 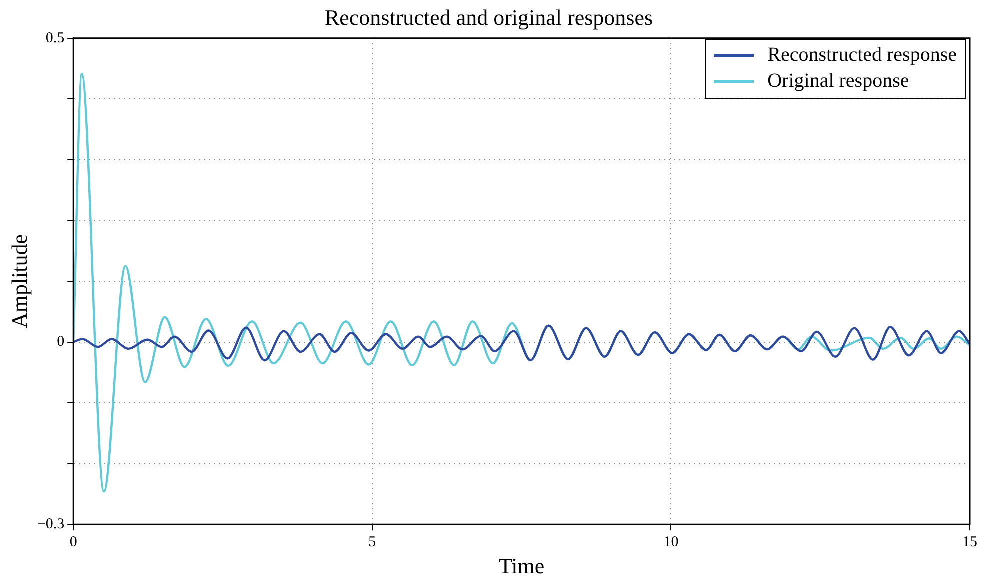 What do you see at coordinates (489, 17) in the screenshot?
I see `chart-title: Reconstructed and original responses` at bounding box center [489, 17].